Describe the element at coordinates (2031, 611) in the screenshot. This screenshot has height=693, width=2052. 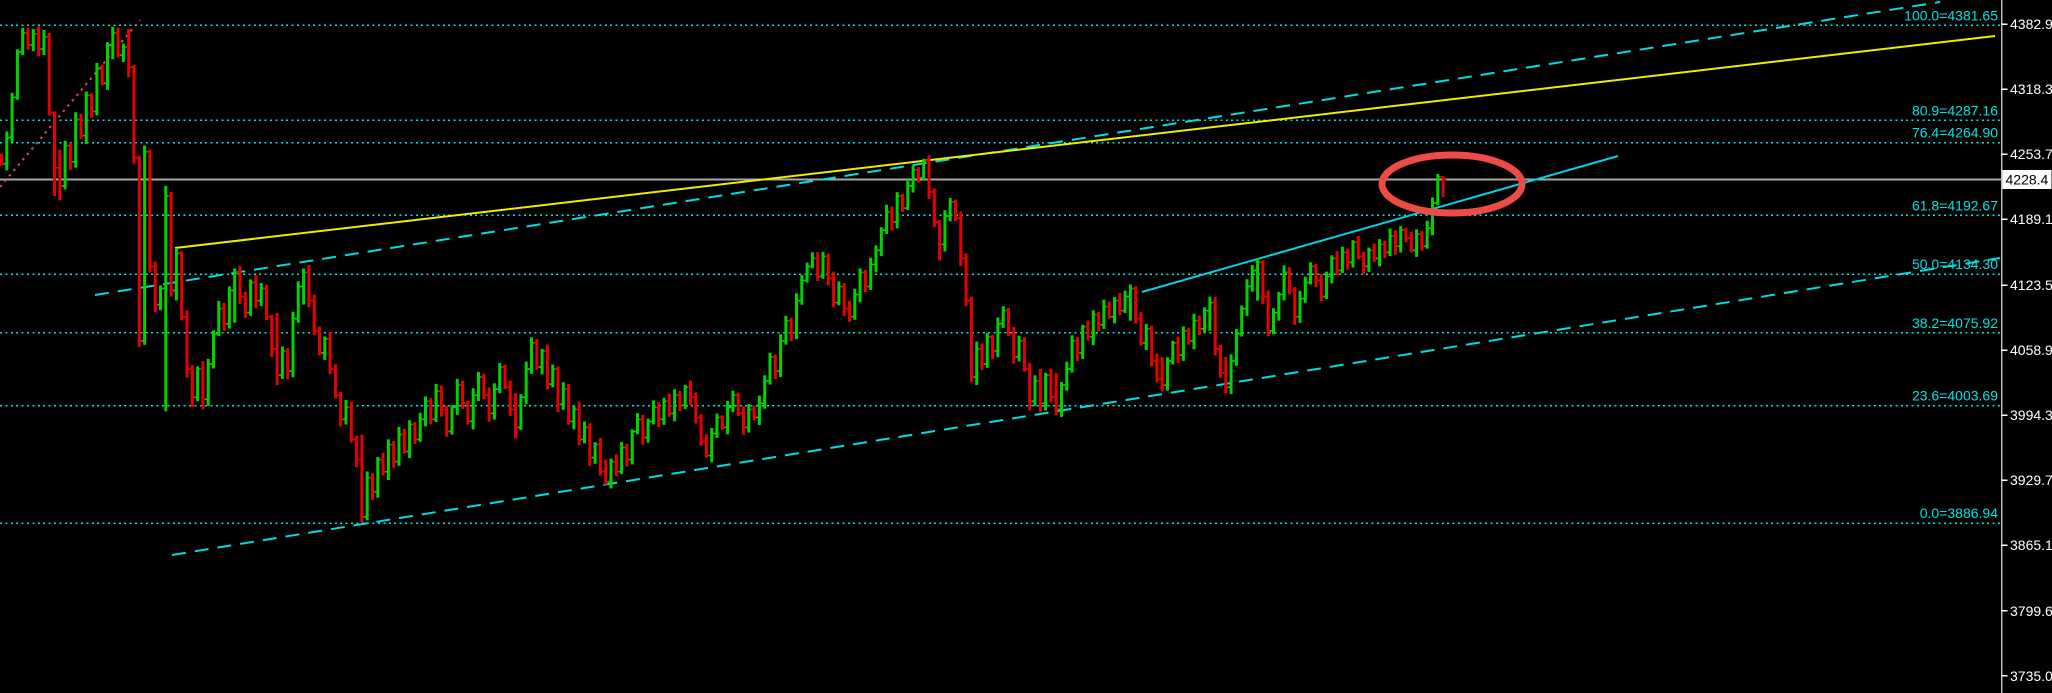
I see `axis-tick-label: 3799.6` at that location.